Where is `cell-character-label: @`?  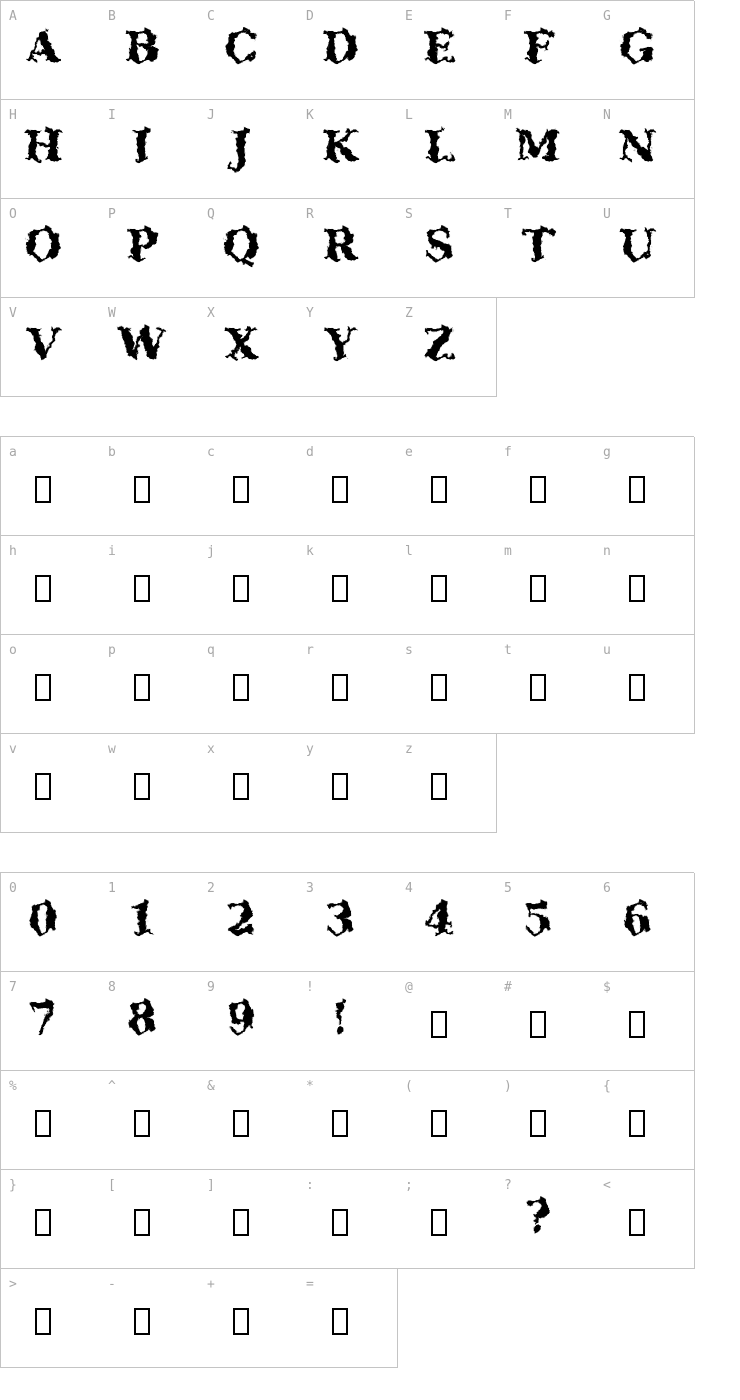
cell-character-label: @ is located at coordinates (409, 987).